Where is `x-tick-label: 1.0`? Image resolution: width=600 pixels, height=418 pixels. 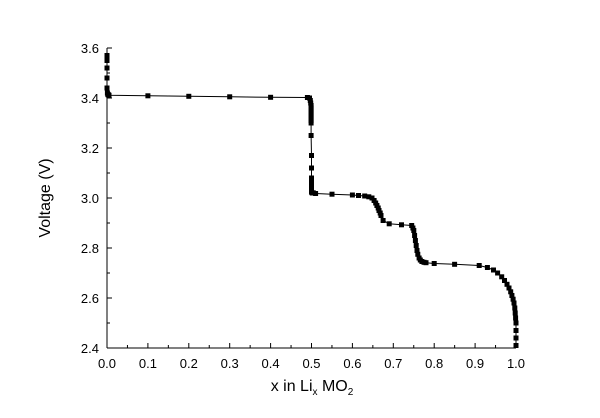 x-tick-label: 1.0 is located at coordinates (516, 363).